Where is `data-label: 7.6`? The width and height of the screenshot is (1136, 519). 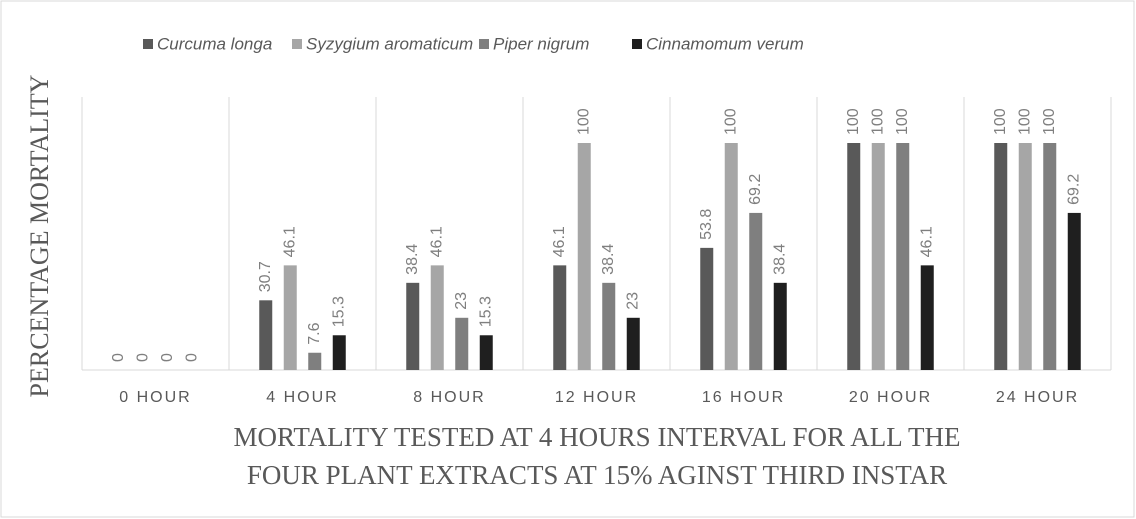
data-label: 7.6 is located at coordinates (314, 333).